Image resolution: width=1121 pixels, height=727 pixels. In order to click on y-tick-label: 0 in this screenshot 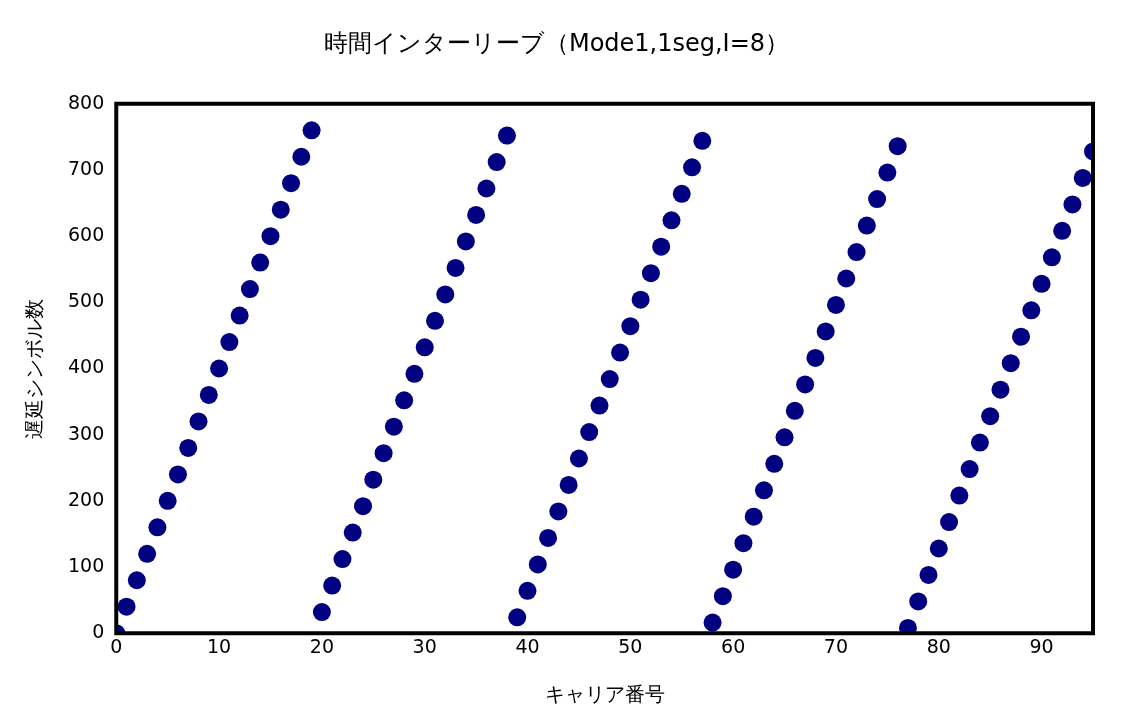, I will do `click(98, 631)`.